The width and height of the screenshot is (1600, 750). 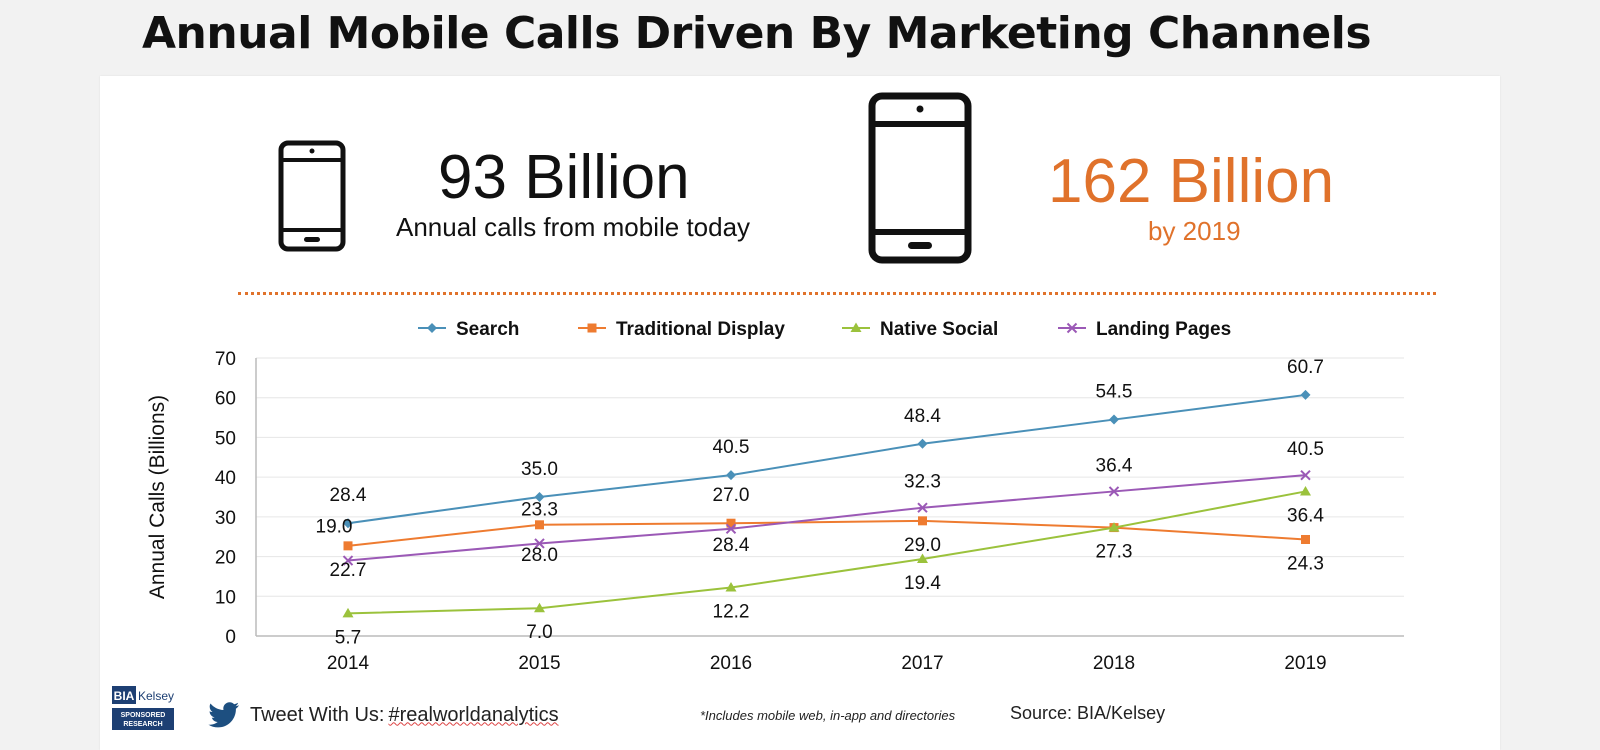 I want to click on data-label: 24.3, so click(x=1305, y=563).